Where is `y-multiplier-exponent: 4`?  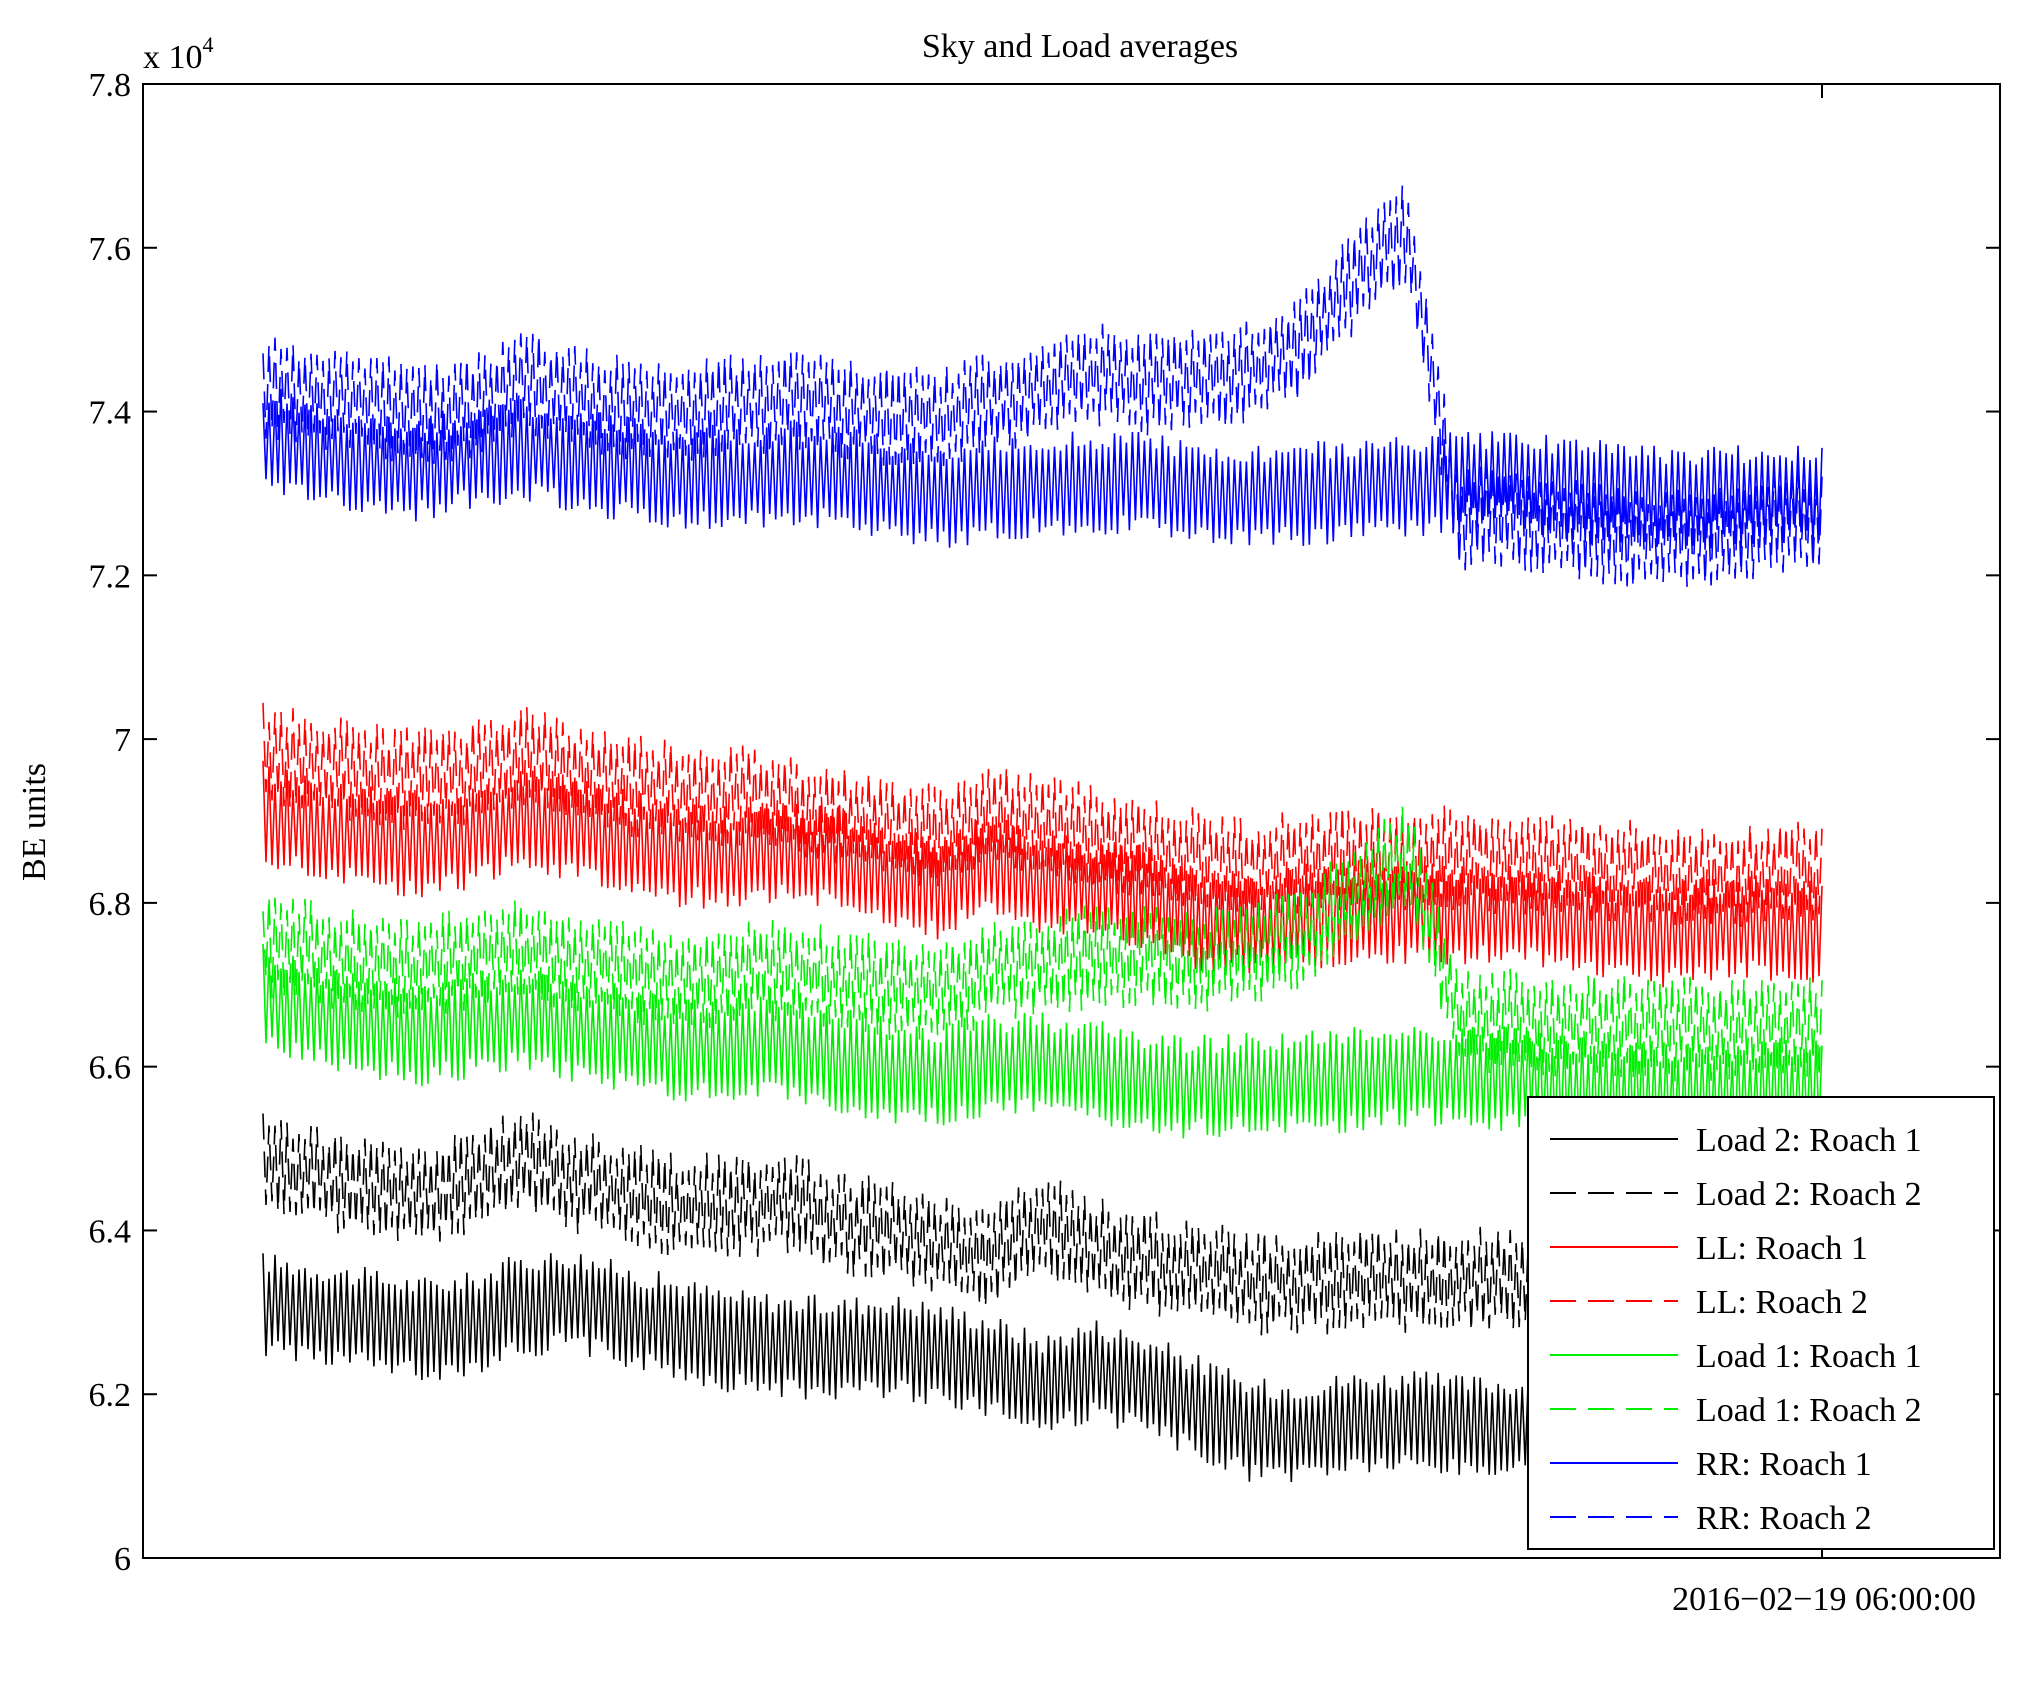
y-multiplier-exponent: 4 is located at coordinates (208, 44).